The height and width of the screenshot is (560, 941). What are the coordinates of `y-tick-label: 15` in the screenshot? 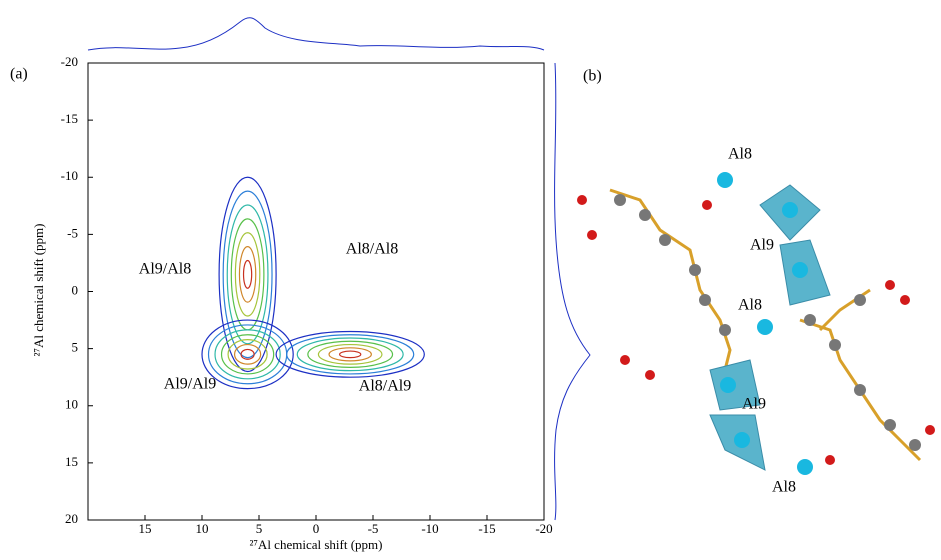 It's located at (71, 461).